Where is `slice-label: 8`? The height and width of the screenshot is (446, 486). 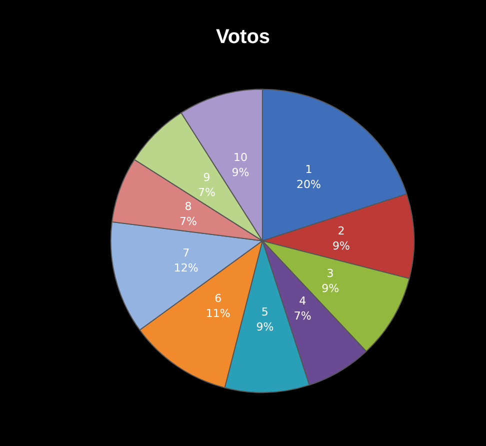
slice-label: 8 is located at coordinates (188, 207).